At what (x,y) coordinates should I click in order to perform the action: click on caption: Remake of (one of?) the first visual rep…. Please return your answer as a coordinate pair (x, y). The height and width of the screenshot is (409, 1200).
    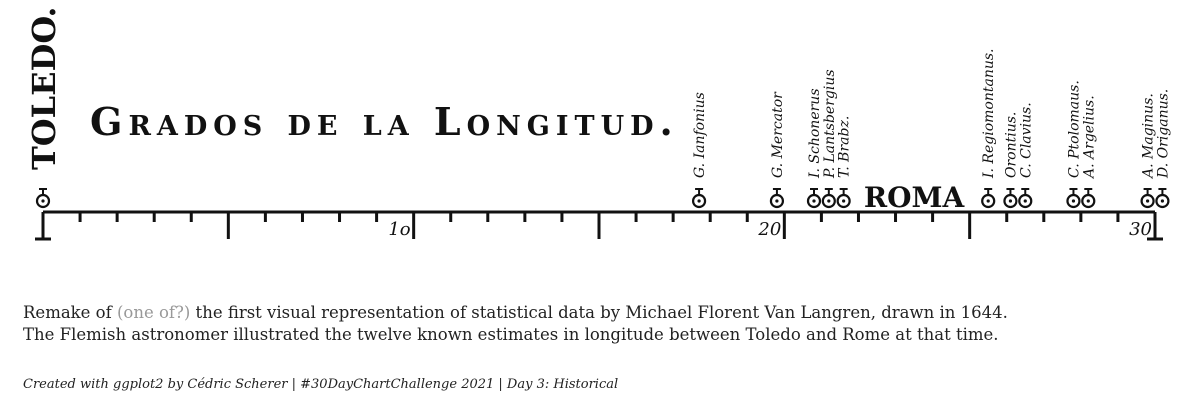
    Looking at the image, I should click on (515, 324).